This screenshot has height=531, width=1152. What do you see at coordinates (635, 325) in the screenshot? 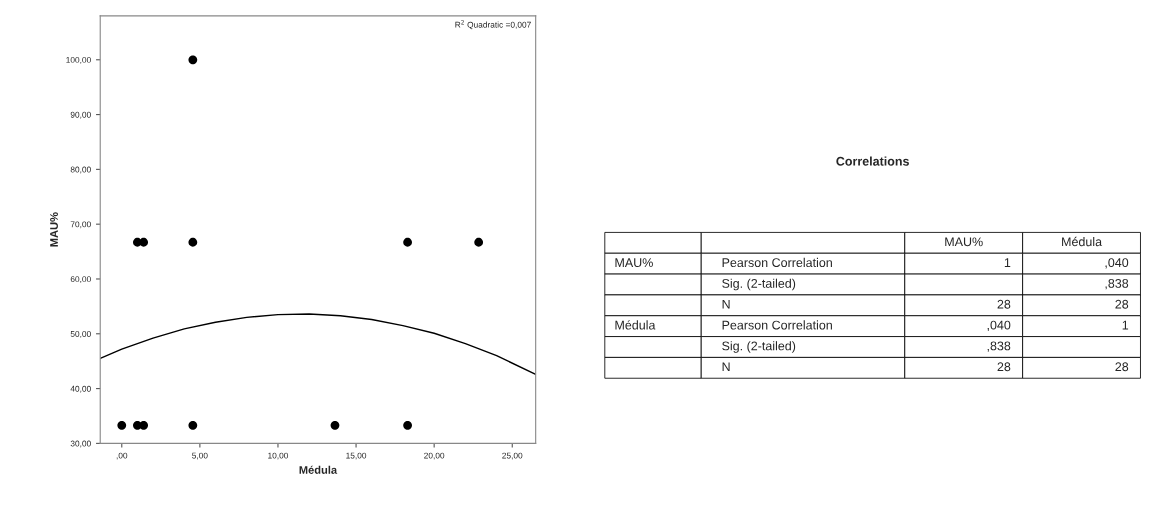
I see `text: Médula` at bounding box center [635, 325].